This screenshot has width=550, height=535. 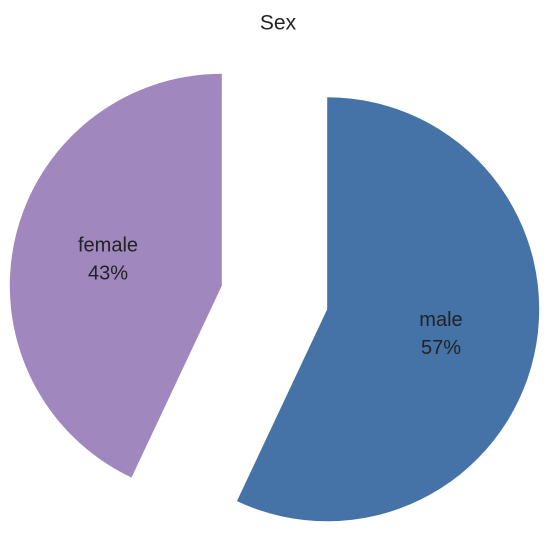 I want to click on slice-value-label: 43%, so click(x=108, y=274).